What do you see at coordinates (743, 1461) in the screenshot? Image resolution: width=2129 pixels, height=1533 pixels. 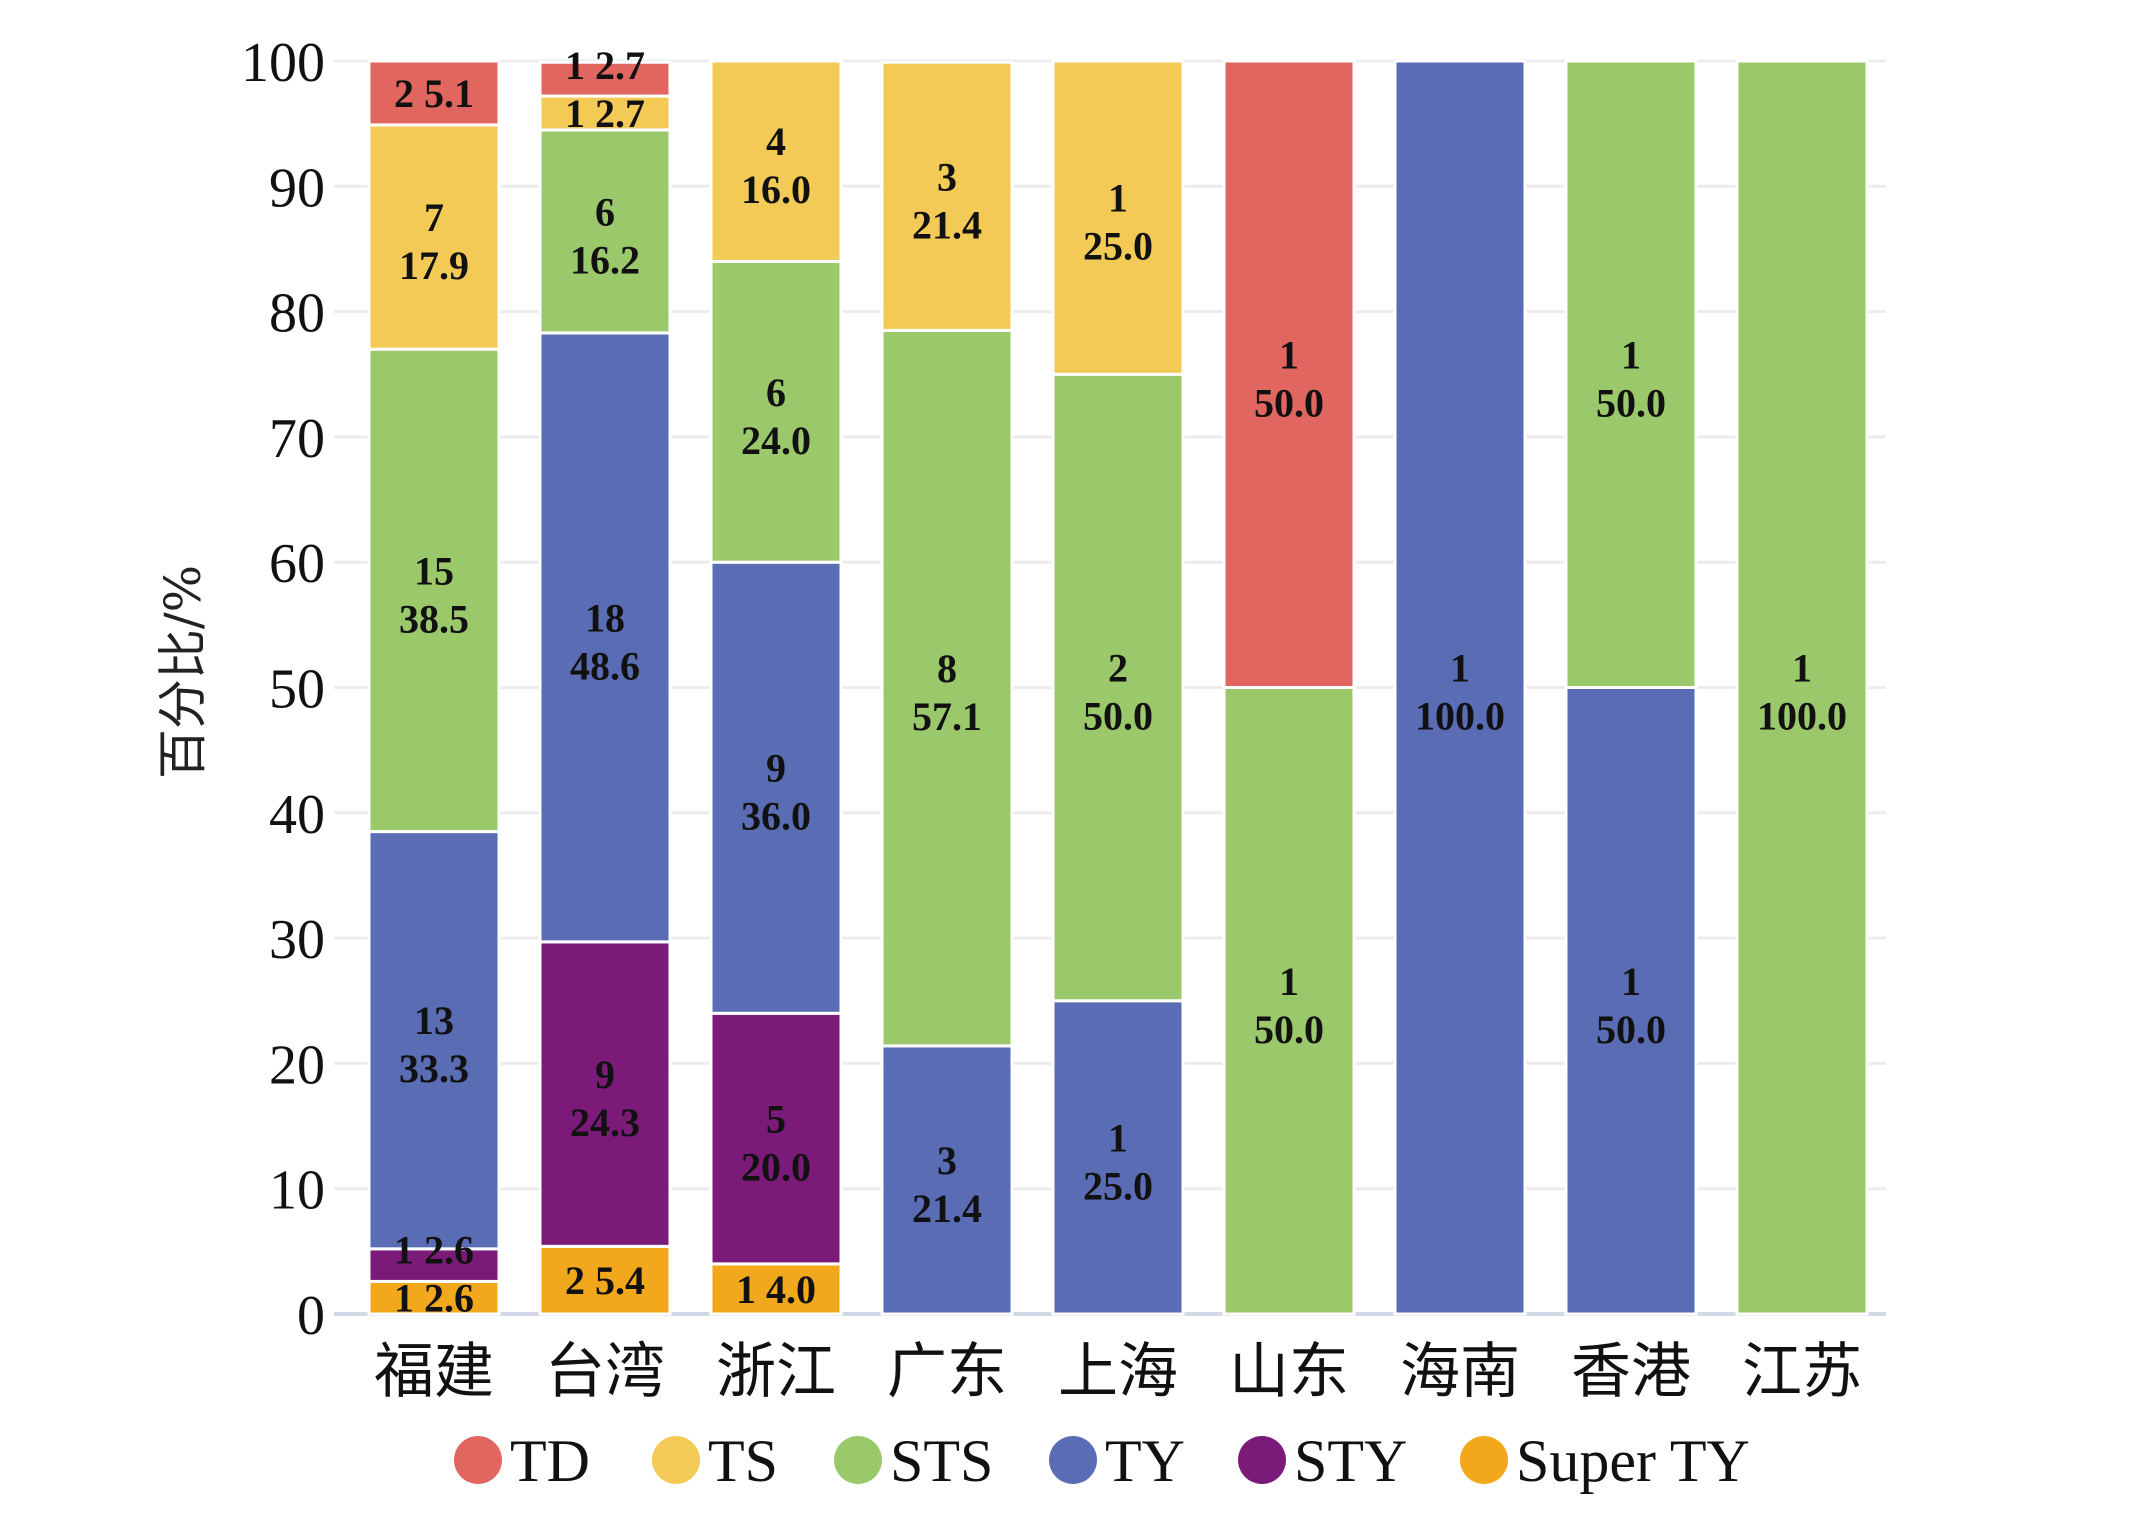 I see `legend-label: TS` at bounding box center [743, 1461].